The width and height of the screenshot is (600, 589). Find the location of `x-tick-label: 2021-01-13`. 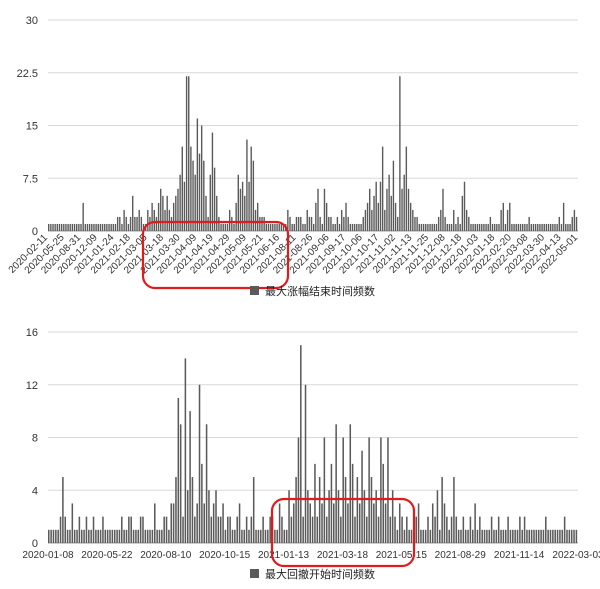

x-tick-label: 2021-01-13 is located at coordinates (284, 555).